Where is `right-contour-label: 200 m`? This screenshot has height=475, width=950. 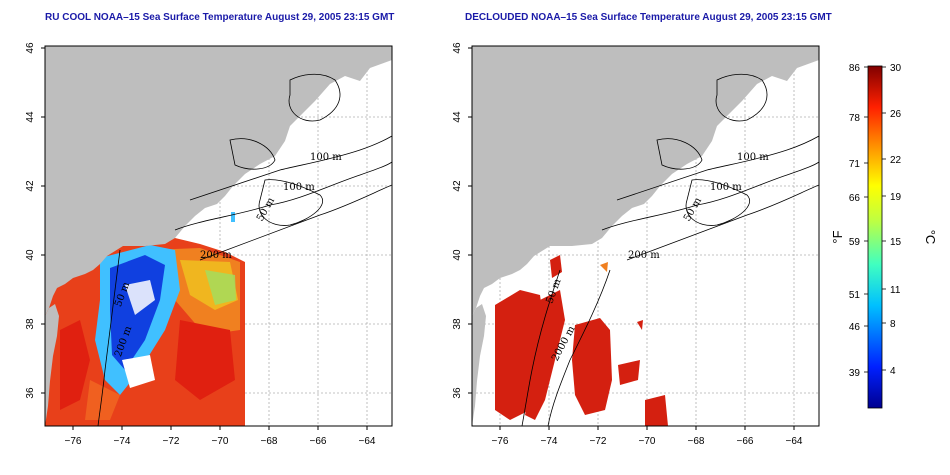
right-contour-label: 200 m is located at coordinates (644, 255).